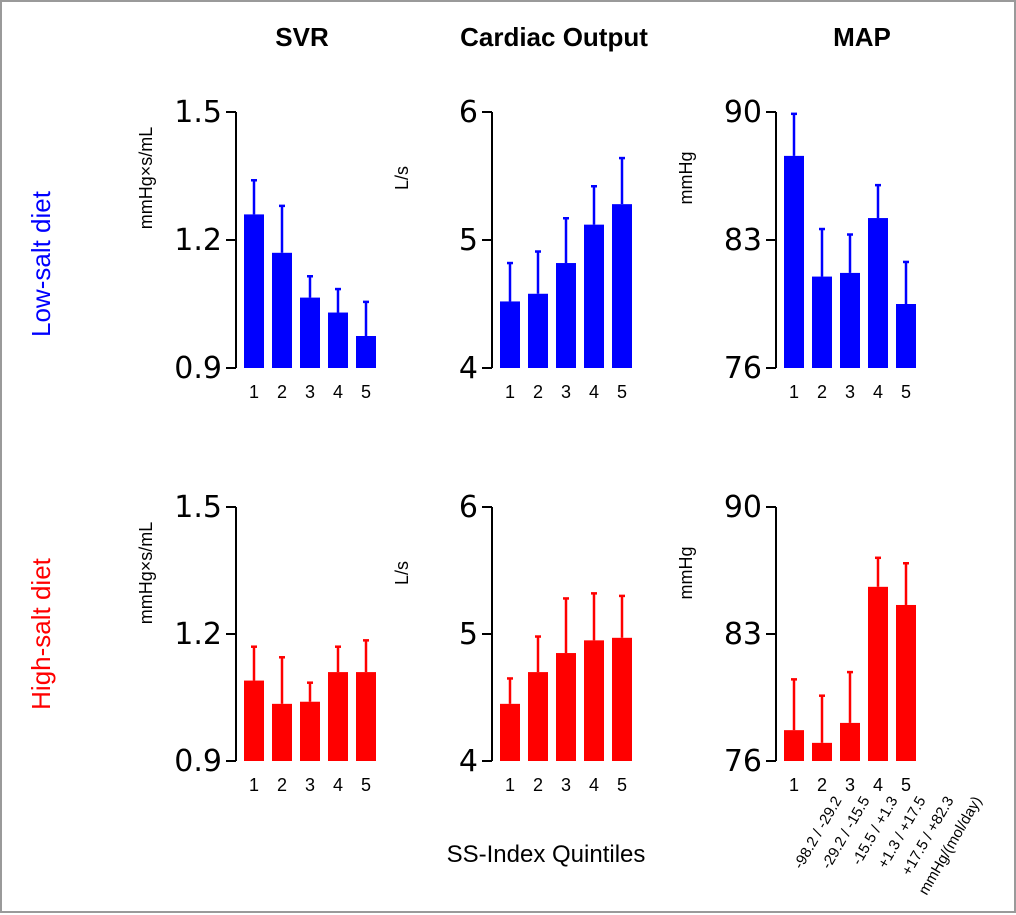 The width and height of the screenshot is (1016, 915). What do you see at coordinates (302, 37) in the screenshot?
I see `column-title-svr: SVR` at bounding box center [302, 37].